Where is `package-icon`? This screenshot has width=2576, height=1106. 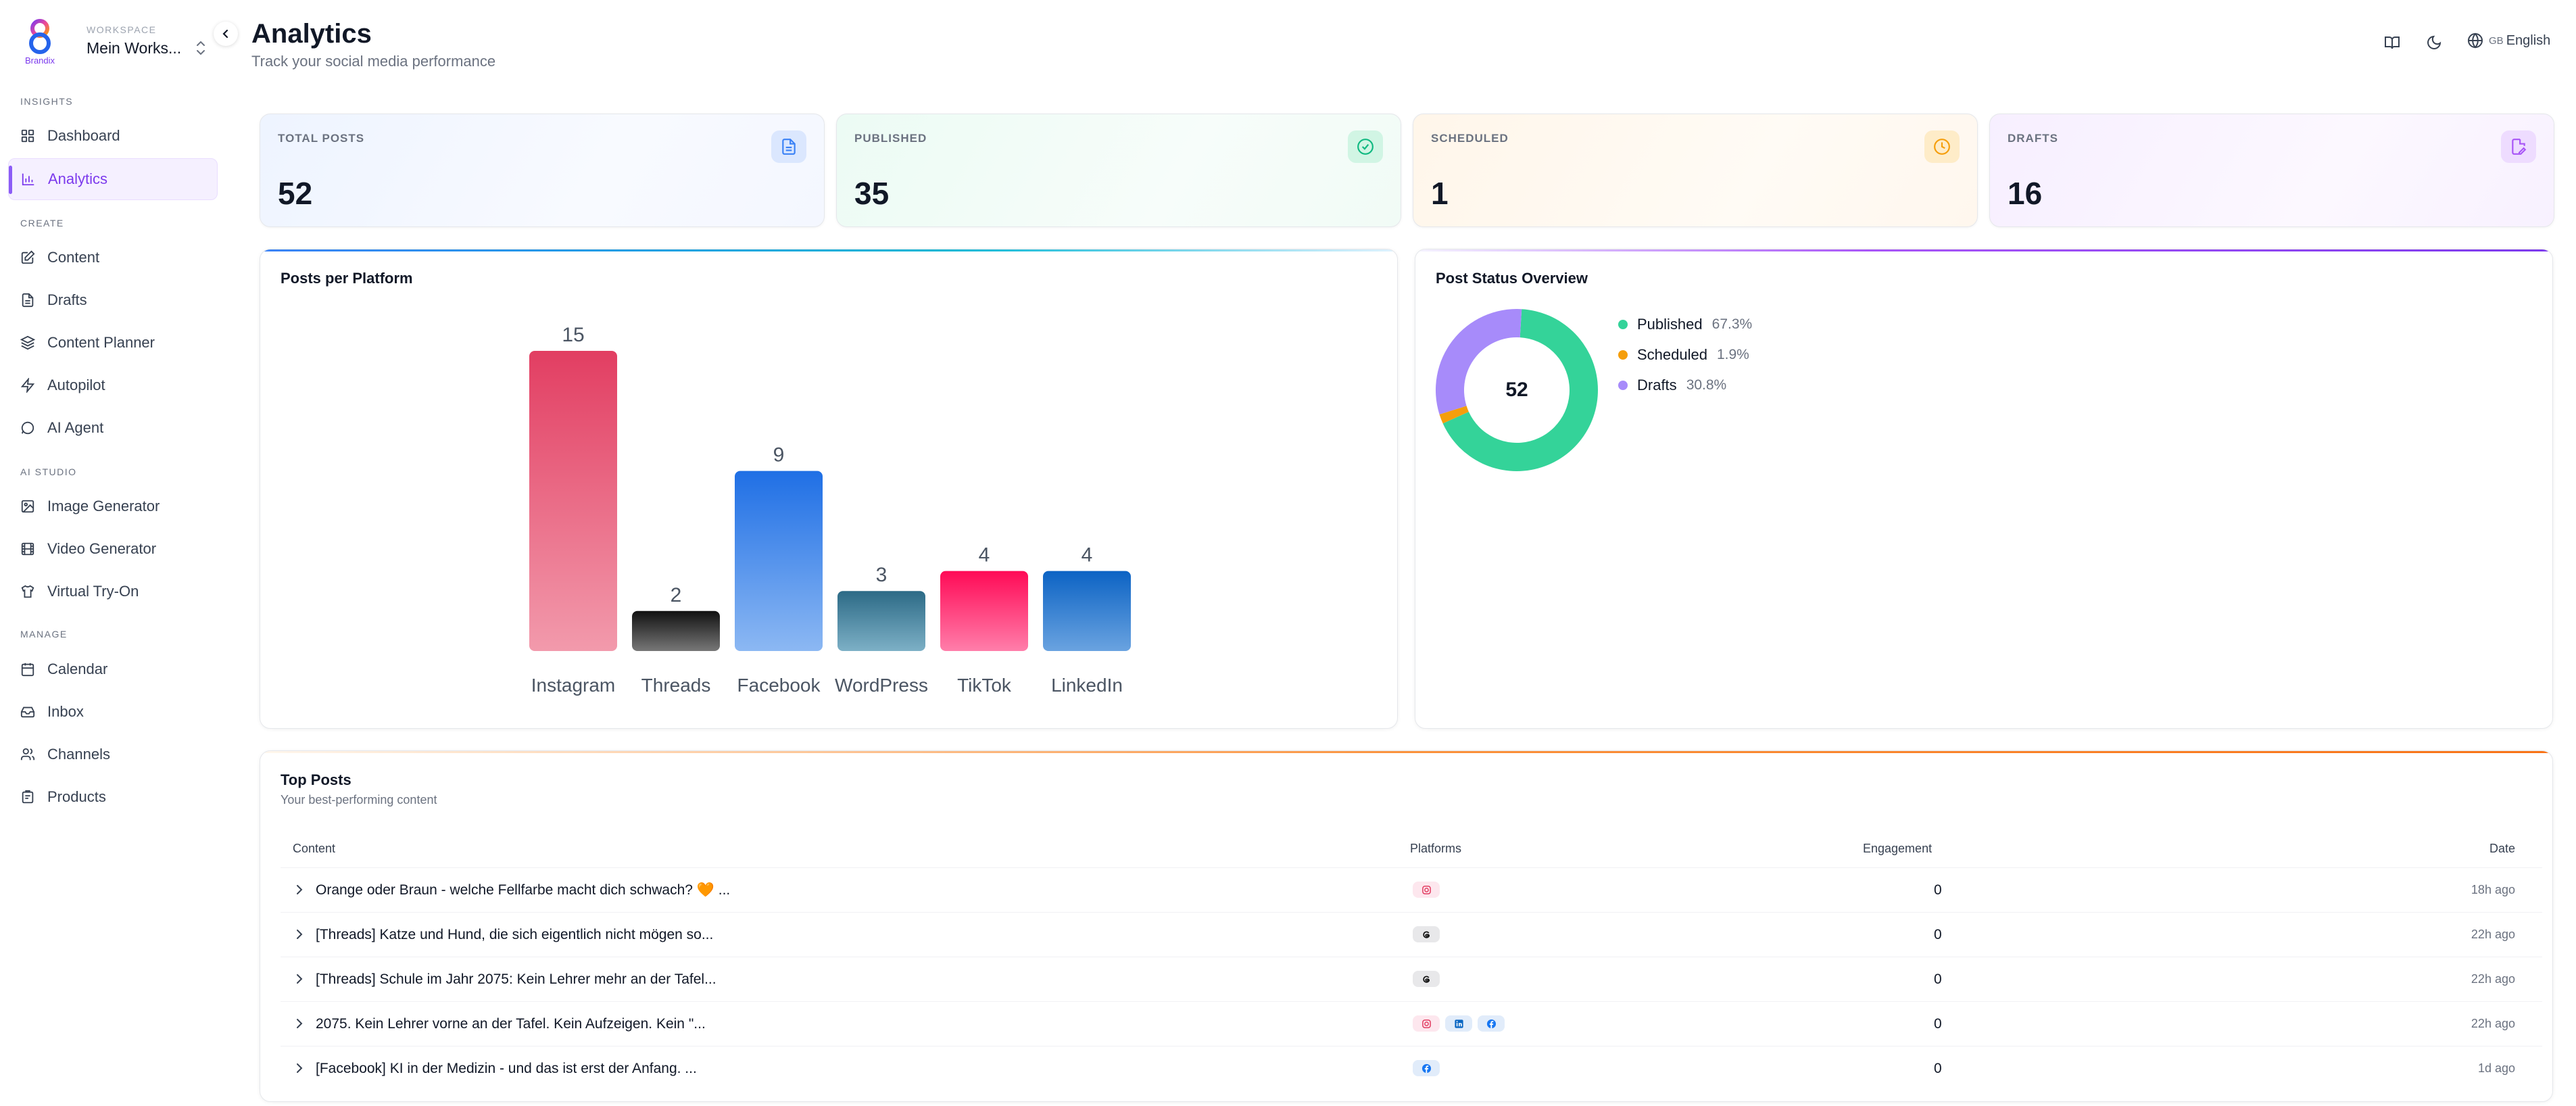 package-icon is located at coordinates (28, 797).